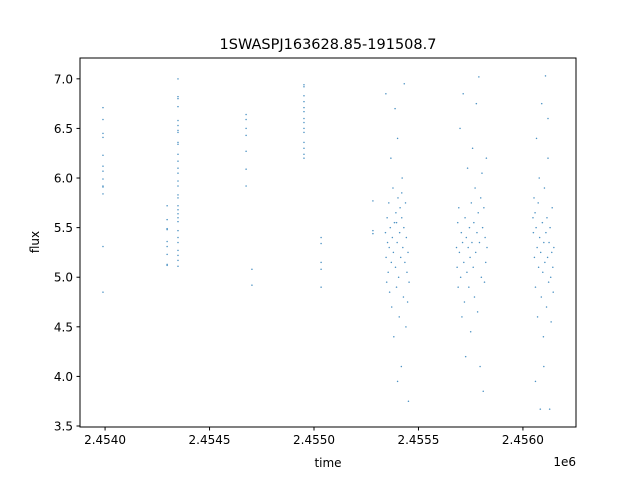 This screenshot has width=640, height=484. Describe the element at coordinates (35, 242) in the screenshot. I see `y-axis-label: flux` at that location.